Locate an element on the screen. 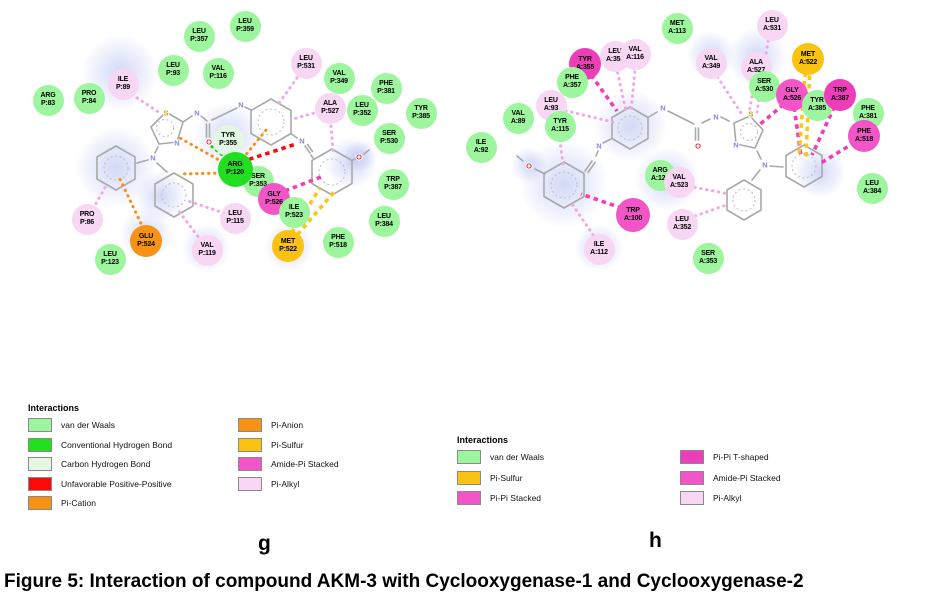  residue-pro-p-86: PRO P:86 is located at coordinates (87, 219).